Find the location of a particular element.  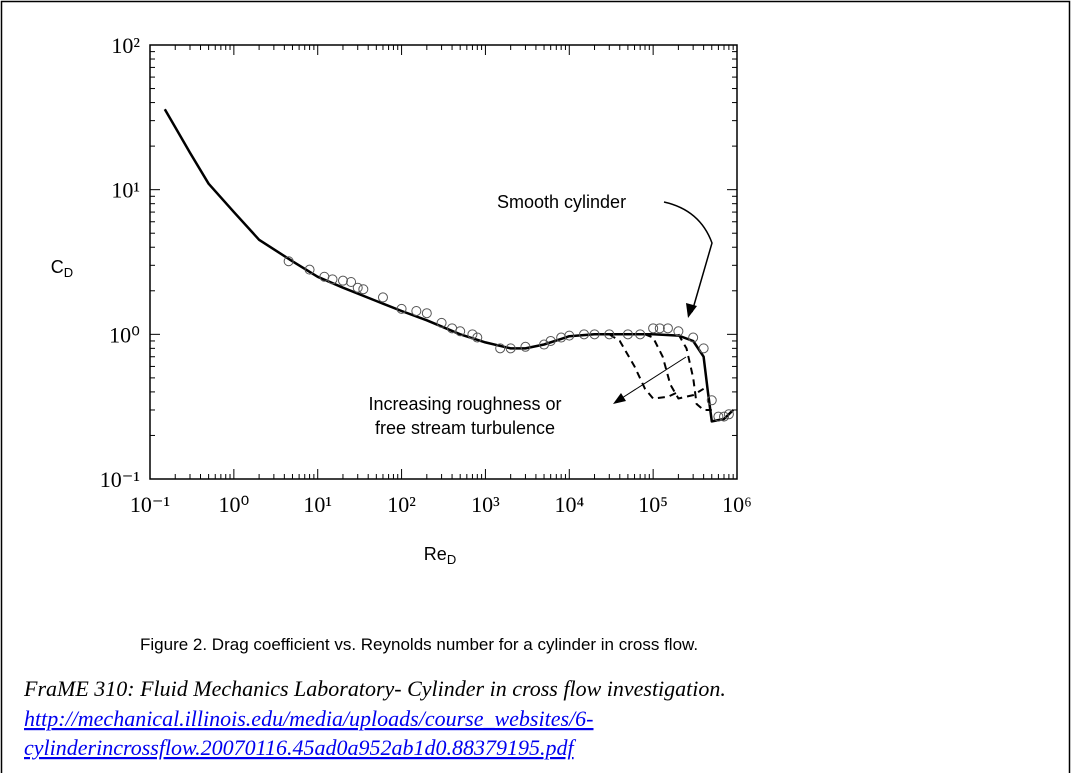

x-tick-label: 10³ is located at coordinates (485, 504).